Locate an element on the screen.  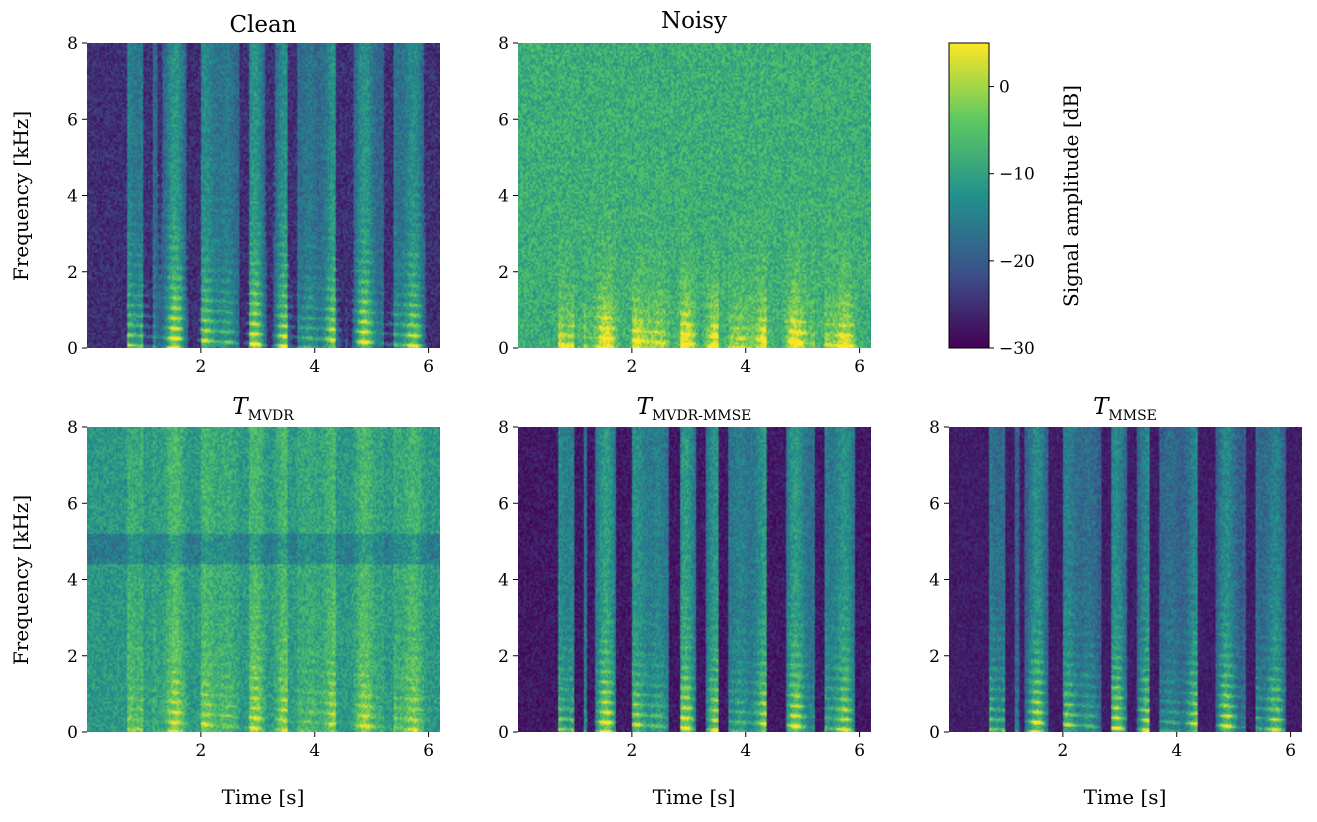
panel-title: TMMSE is located at coordinates (1125, 409).